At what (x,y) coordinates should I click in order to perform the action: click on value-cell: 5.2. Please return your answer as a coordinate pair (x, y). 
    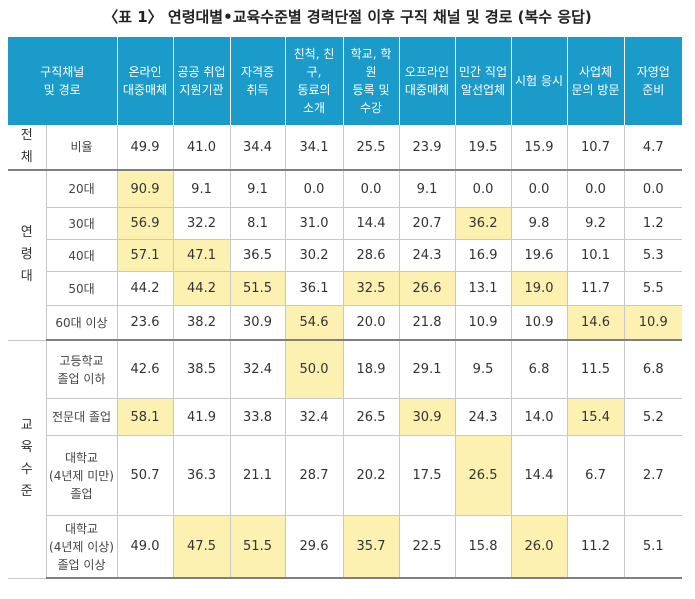
    Looking at the image, I should click on (653, 417).